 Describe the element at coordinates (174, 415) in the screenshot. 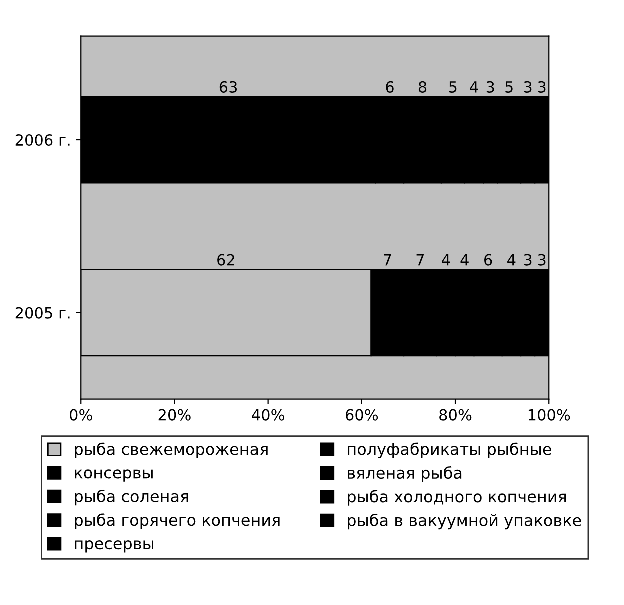

I see `x-tick-label: 20%` at that location.